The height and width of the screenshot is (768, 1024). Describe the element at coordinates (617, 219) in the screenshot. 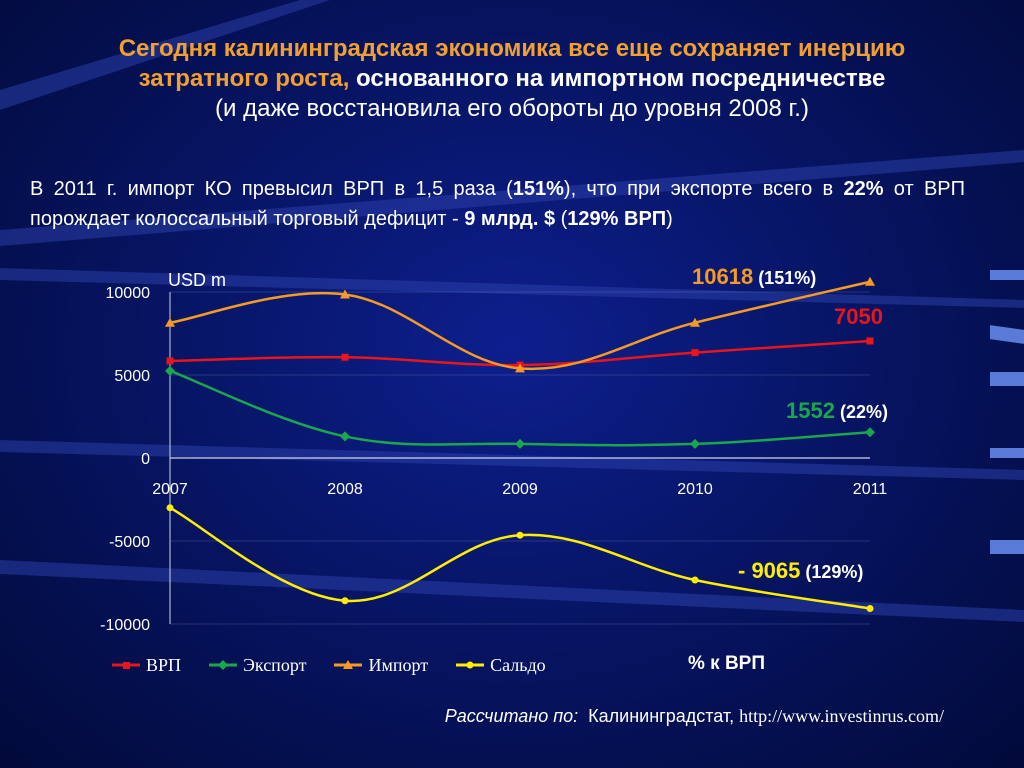

I see `para-bold-4: 129% ВРП` at that location.